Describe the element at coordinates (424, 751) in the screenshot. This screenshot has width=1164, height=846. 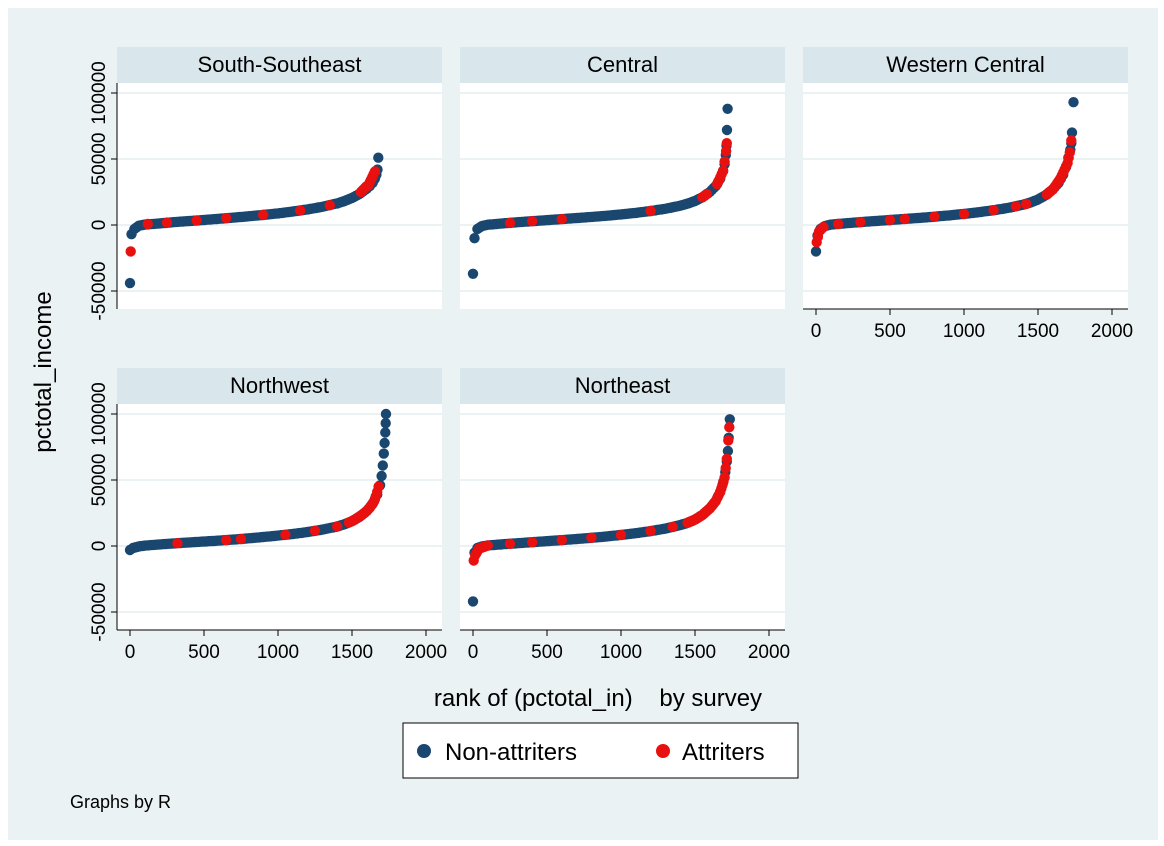
I see `legend-marker-non-attriters` at that location.